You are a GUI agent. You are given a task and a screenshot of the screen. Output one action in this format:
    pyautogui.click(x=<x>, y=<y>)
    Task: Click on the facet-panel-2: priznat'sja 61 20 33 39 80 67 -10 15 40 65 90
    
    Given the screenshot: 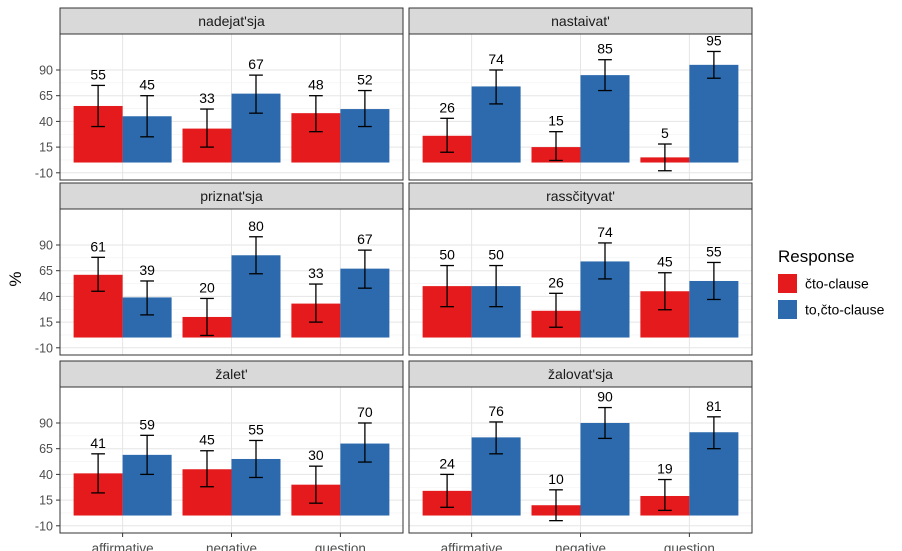 What is the action you would take?
    pyautogui.click(x=219, y=269)
    